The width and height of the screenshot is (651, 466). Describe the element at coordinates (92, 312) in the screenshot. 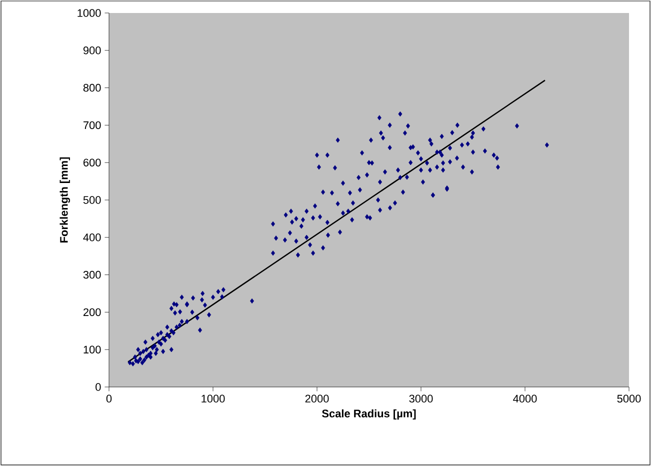

I see `y-tick-label: 200` at that location.